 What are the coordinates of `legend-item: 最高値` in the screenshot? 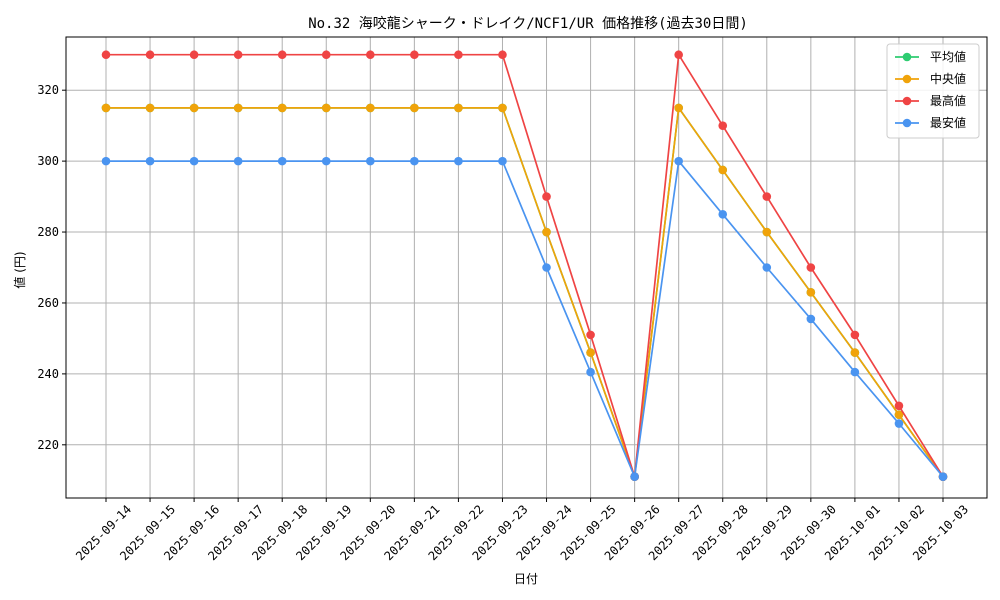 It's located at (930, 100).